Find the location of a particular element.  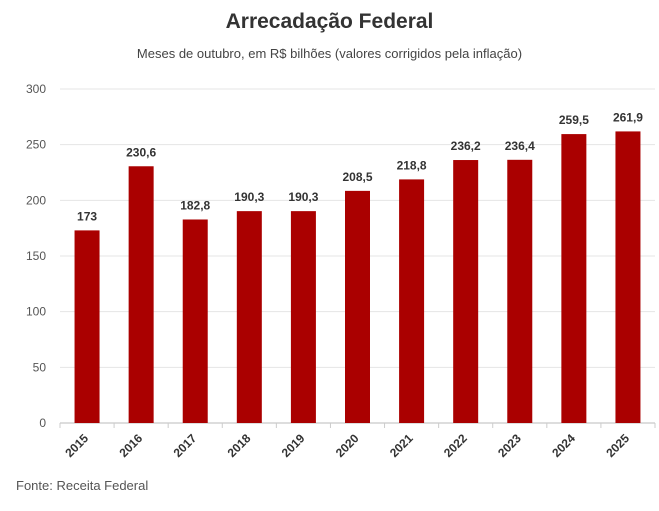

bar-2022 is located at coordinates (466, 291).